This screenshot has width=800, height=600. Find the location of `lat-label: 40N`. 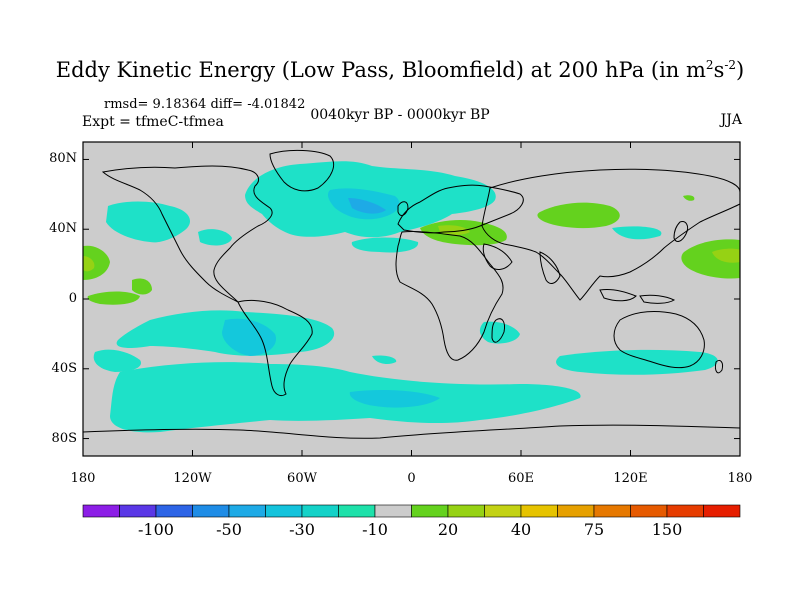

lat-label: 40N is located at coordinates (63, 229).